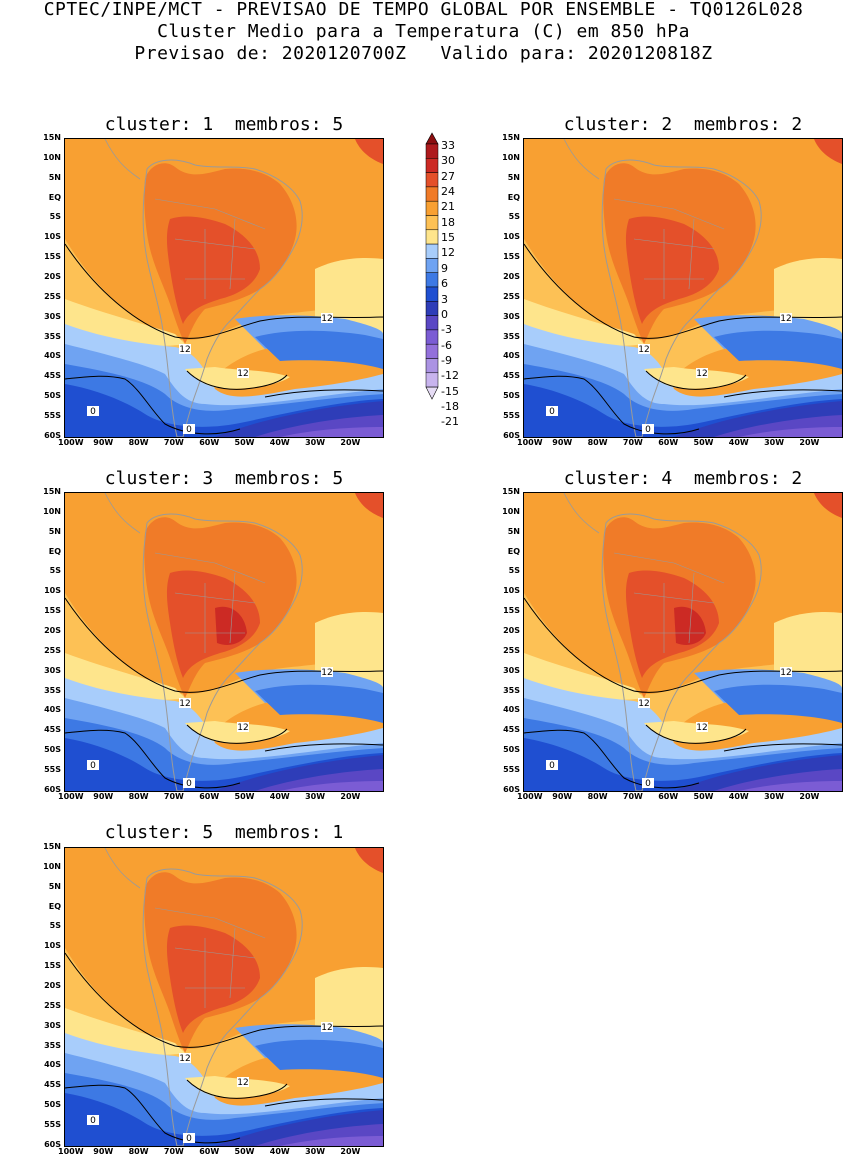 The image size is (847, 1157). I want to click on colorbar-tick-label: -3, so click(446, 330).